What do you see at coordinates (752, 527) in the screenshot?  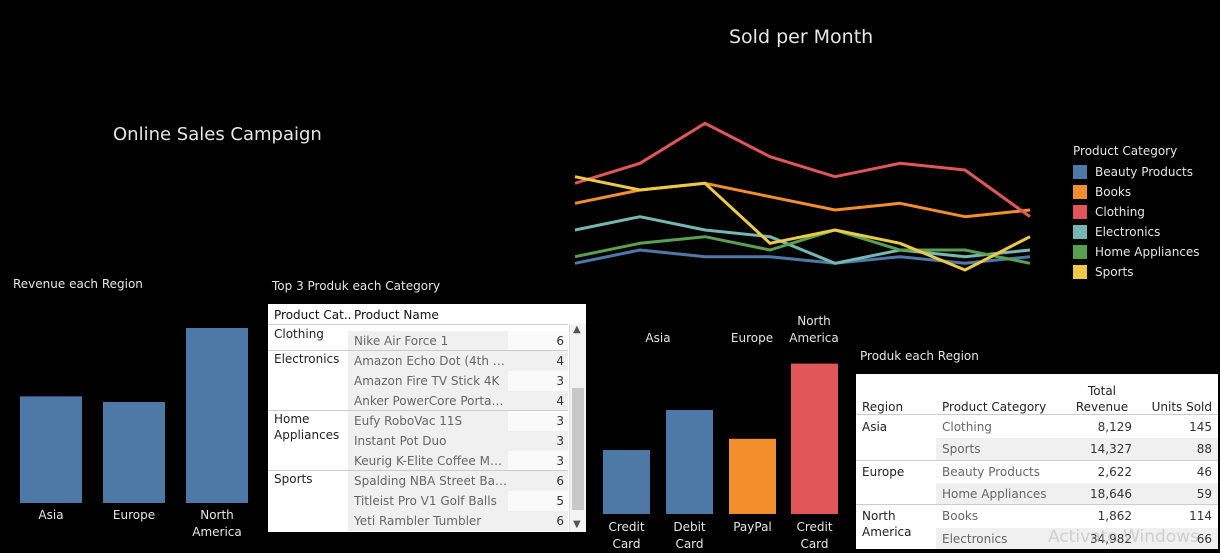 I see `payment-x-label: PayPal` at bounding box center [752, 527].